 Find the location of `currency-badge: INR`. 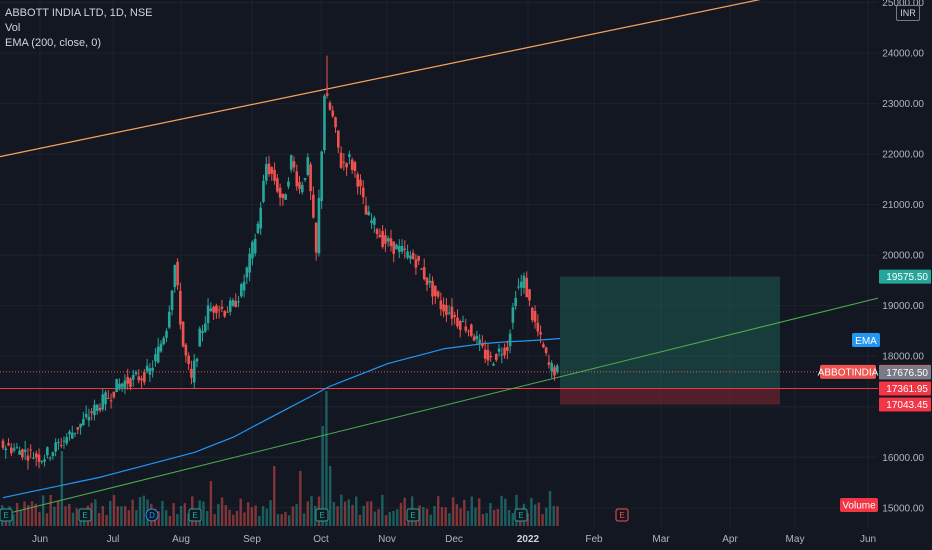

currency-badge: INR is located at coordinates (908, 13).